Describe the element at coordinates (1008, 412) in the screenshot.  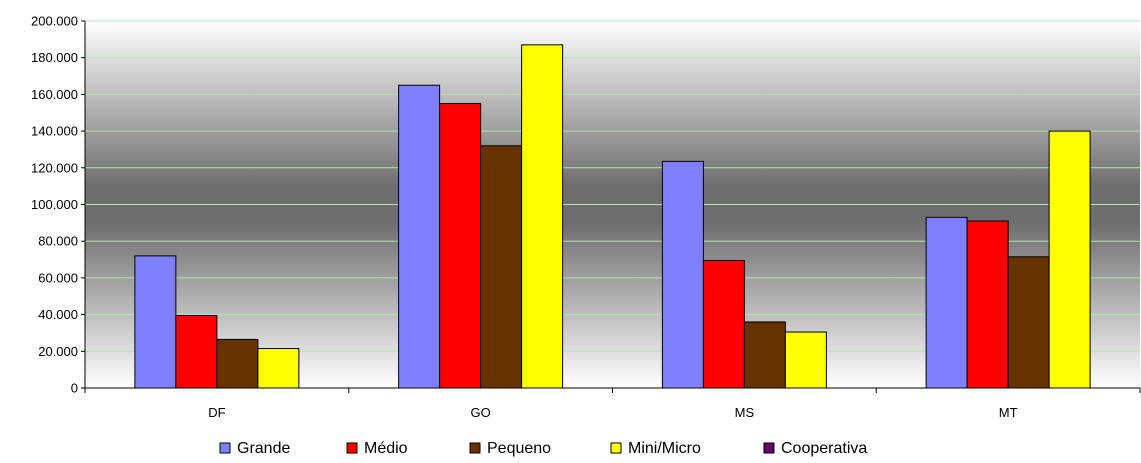
I see `x-tick-label: MT` at that location.